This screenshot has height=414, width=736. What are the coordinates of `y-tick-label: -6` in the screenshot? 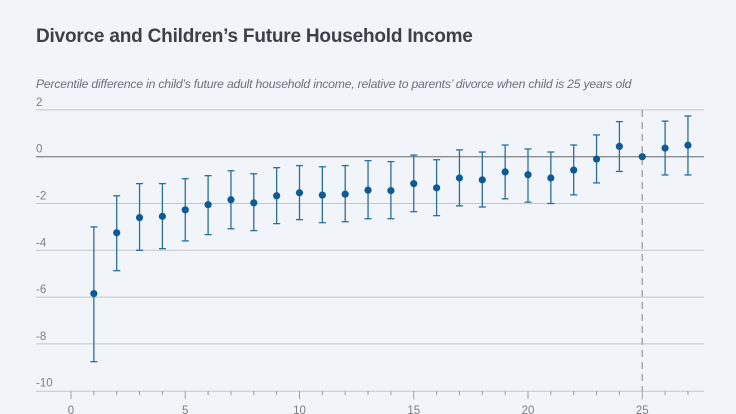 It's located at (41, 290).